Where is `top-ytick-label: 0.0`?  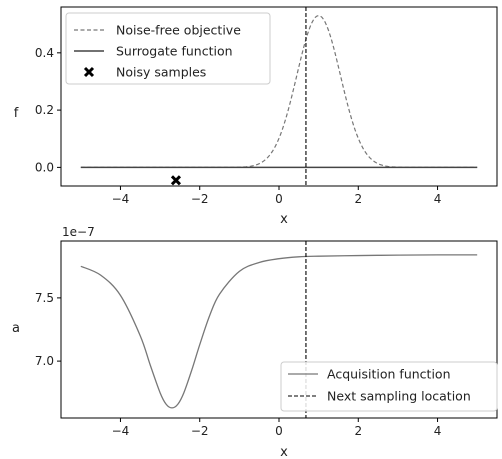
top-ytick-label: 0.0 is located at coordinates (44, 167).